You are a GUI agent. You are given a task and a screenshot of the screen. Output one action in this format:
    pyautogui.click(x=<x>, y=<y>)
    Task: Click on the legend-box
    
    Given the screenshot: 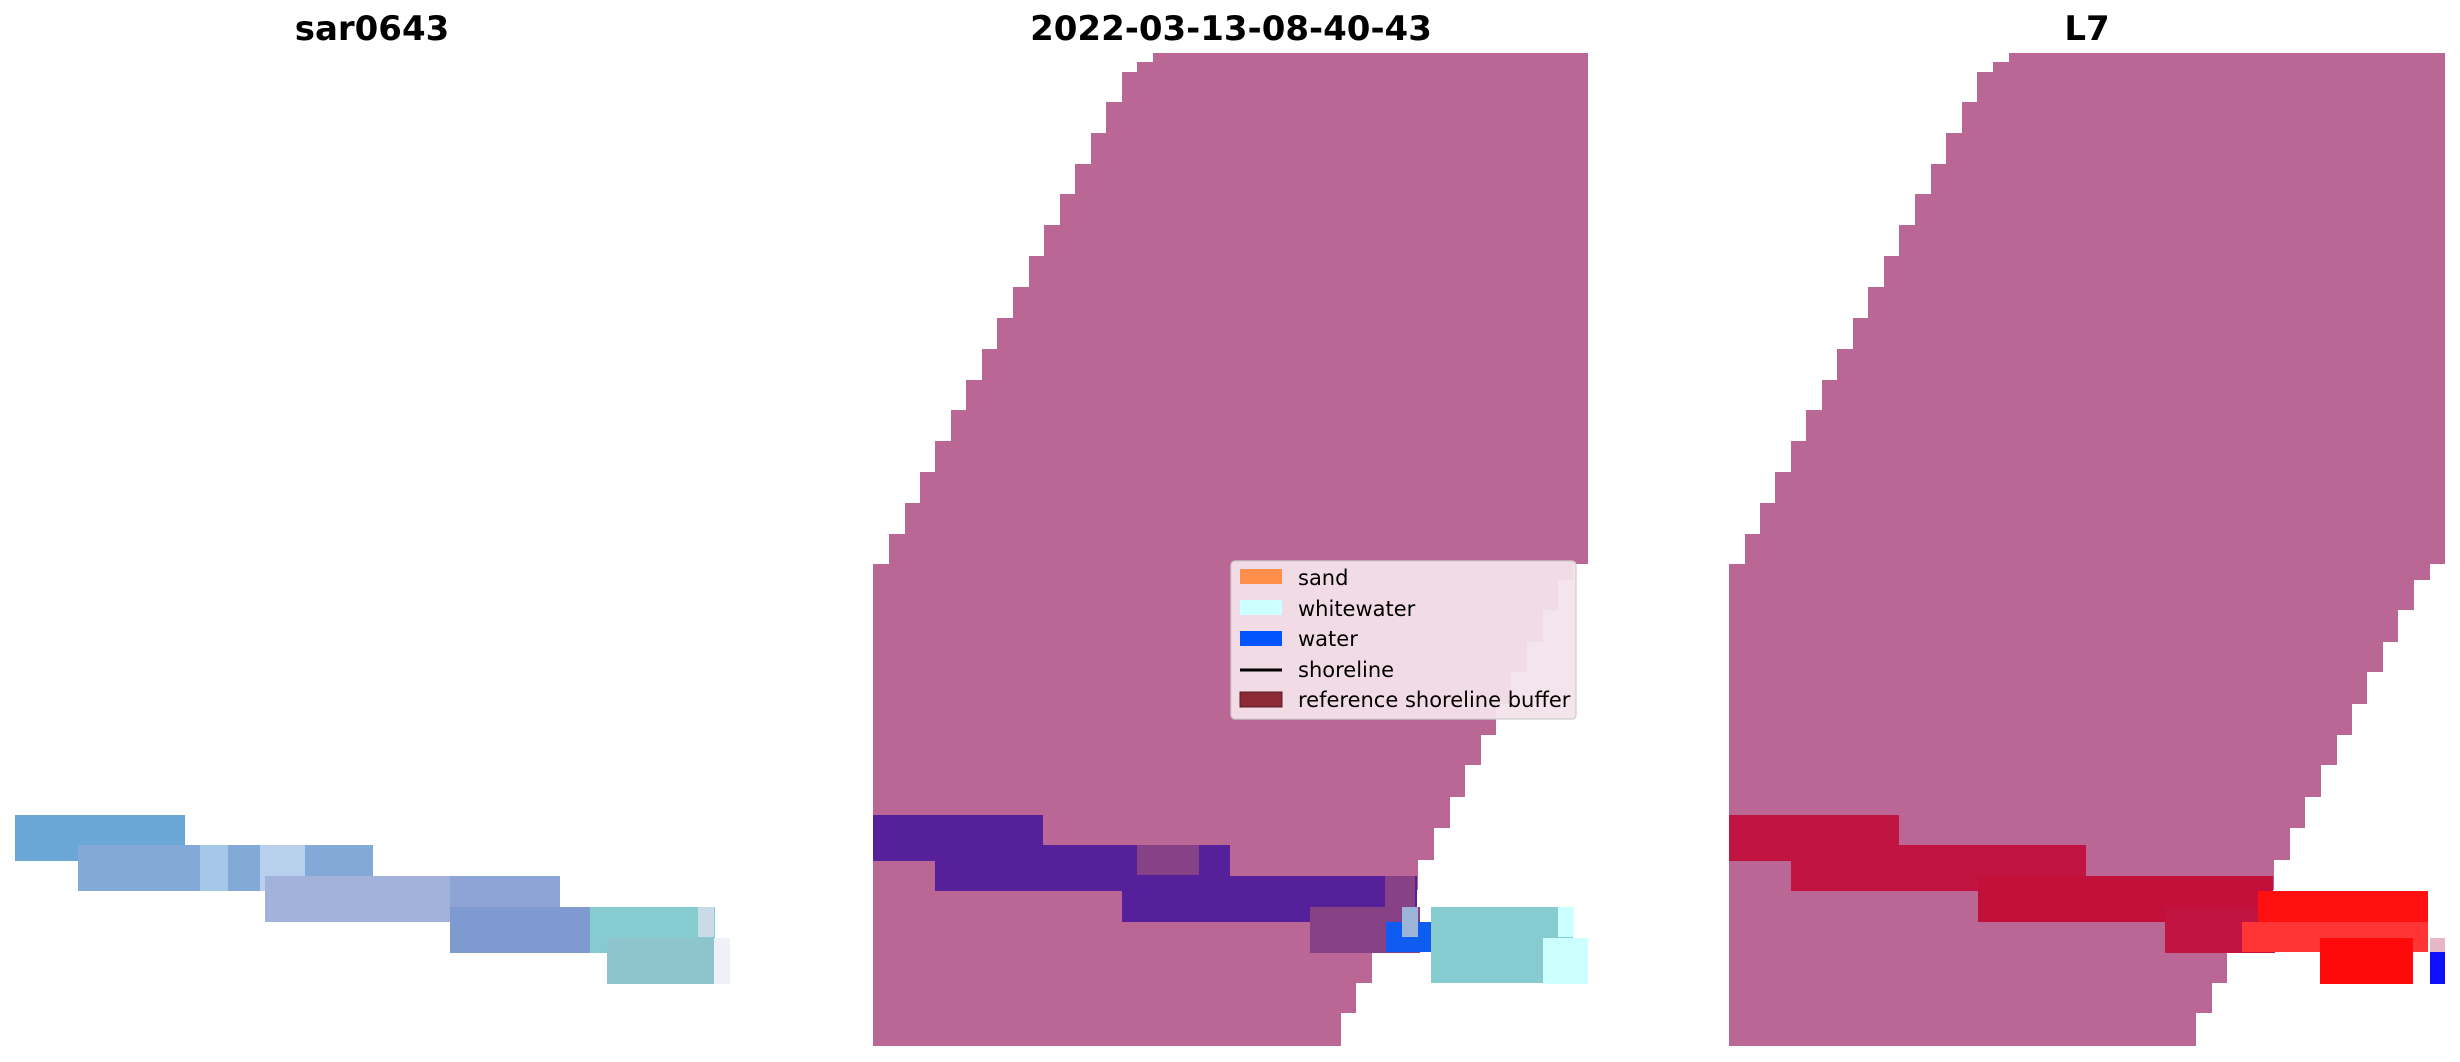 What is the action you would take?
    pyautogui.click(x=1403, y=640)
    